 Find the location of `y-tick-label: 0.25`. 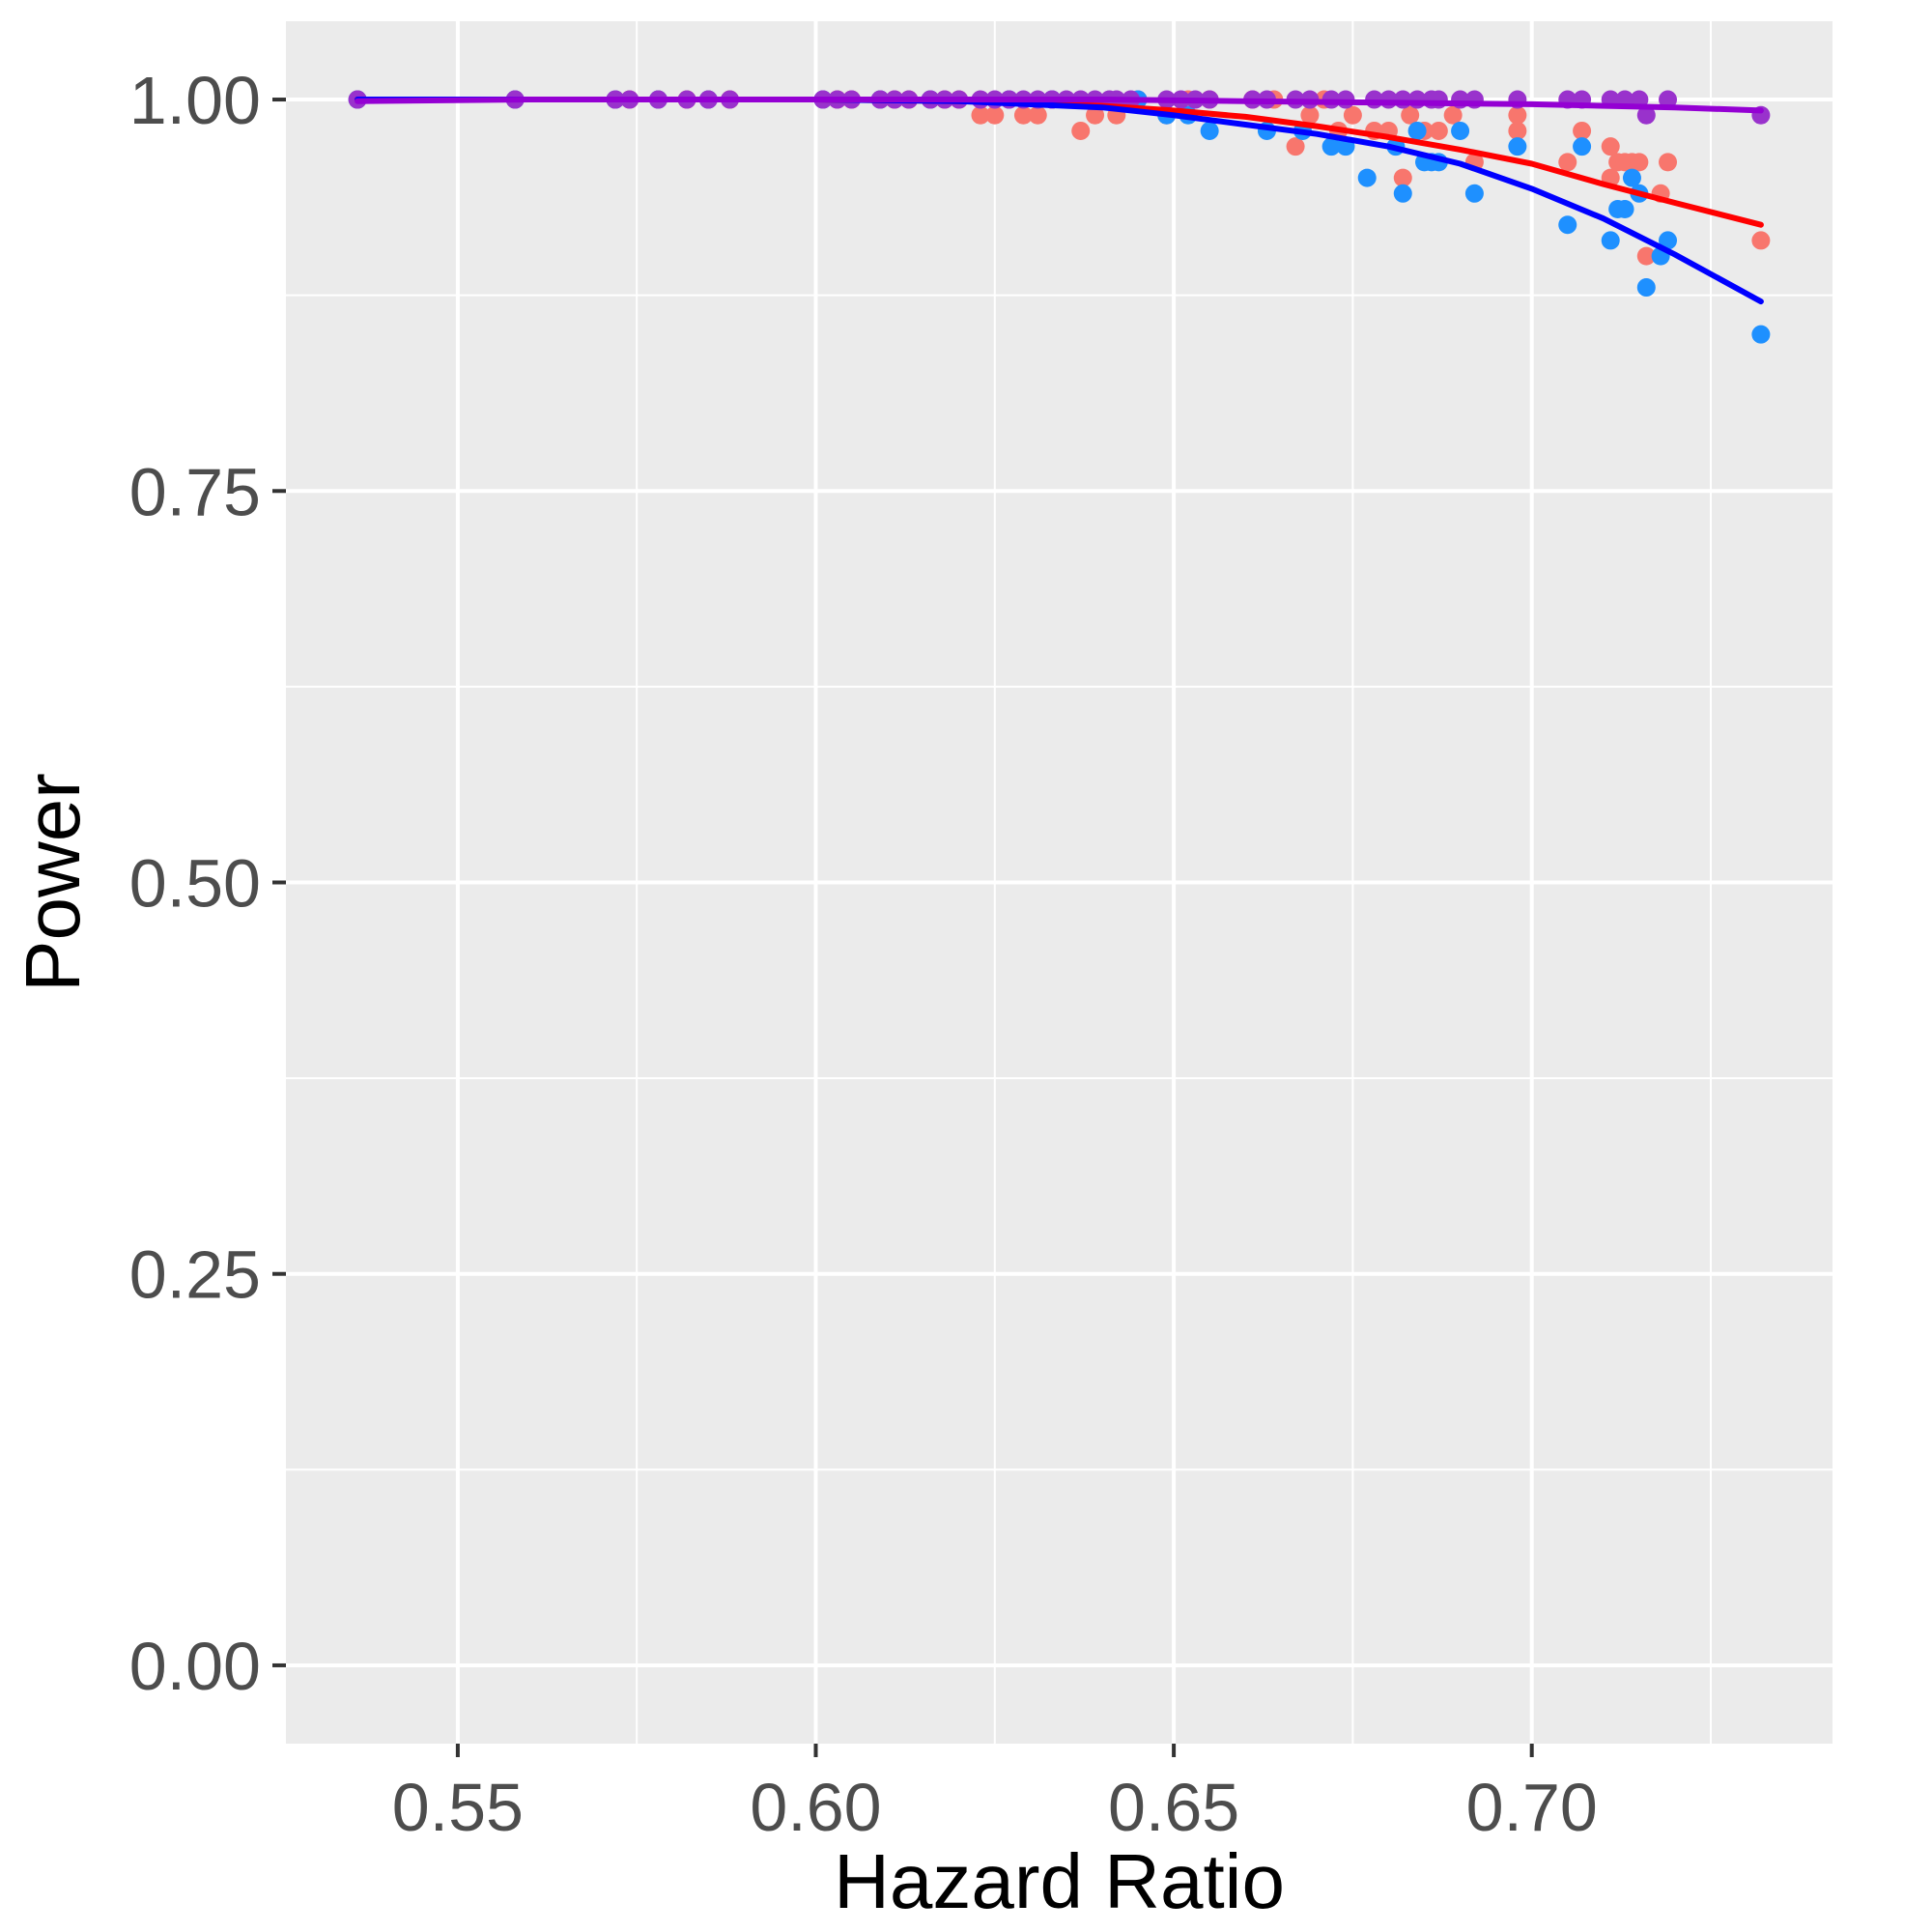

y-tick-label: 0.25 is located at coordinates (195, 1275).